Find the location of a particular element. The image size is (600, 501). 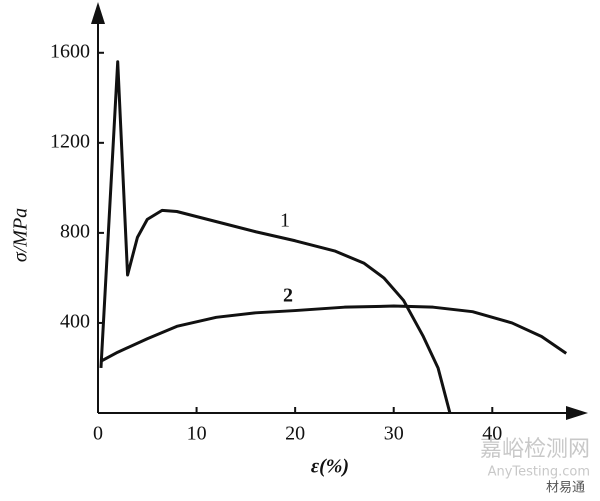

x-tick-label: 10 is located at coordinates (197, 434).